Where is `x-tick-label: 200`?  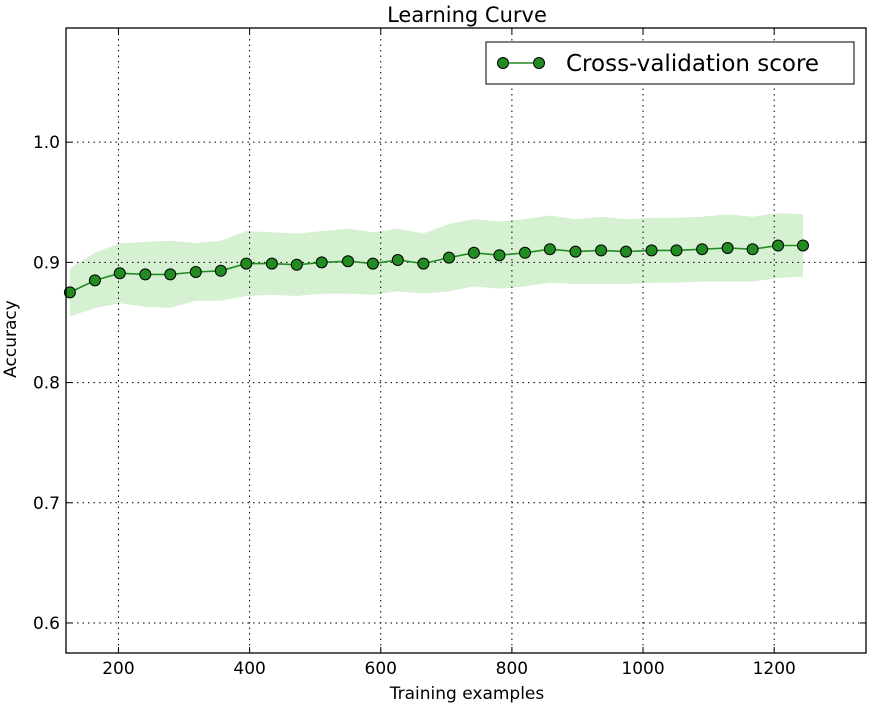
x-tick-label: 200 is located at coordinates (118, 669).